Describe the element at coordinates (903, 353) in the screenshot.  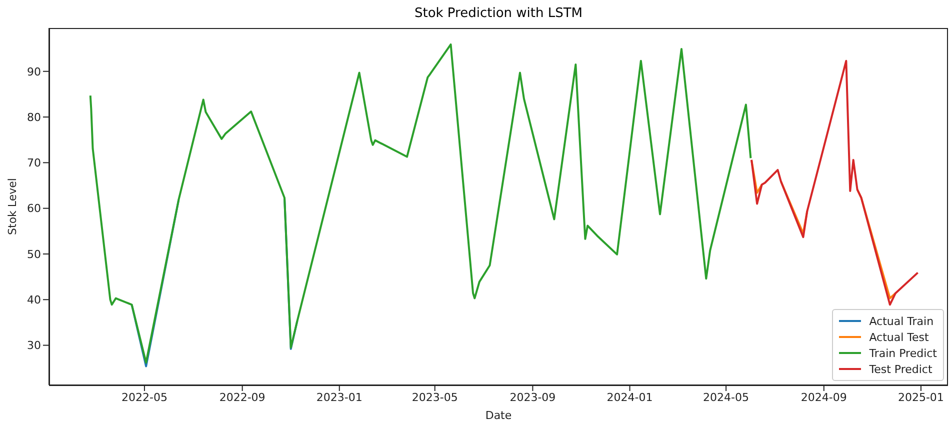
I see `legend-label: Train Predict` at that location.